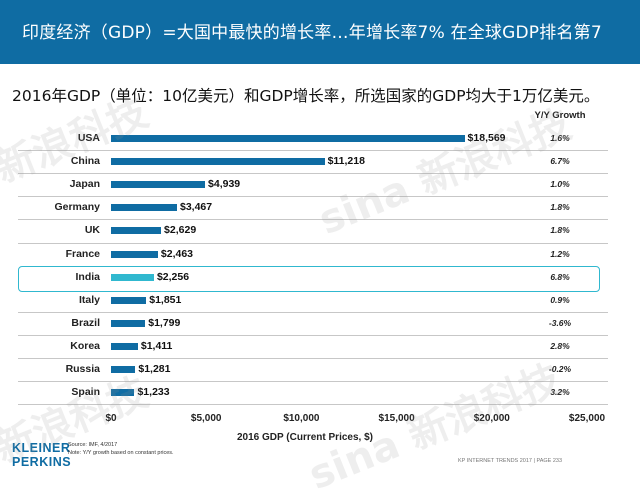  What do you see at coordinates (206, 418) in the screenshot?
I see `x-tick-label: $5,000` at bounding box center [206, 418].